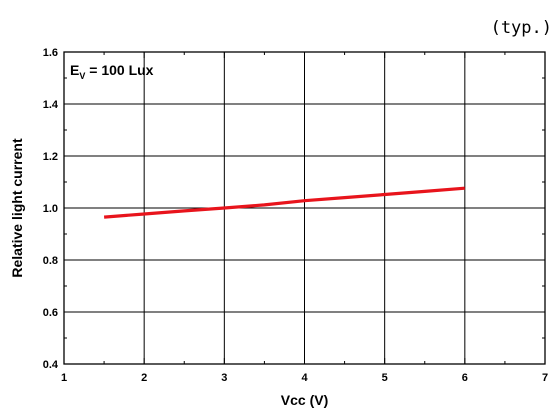 The image size is (556, 412). Describe the element at coordinates (64, 378) in the screenshot. I see `x-tick-label: 1` at that location.